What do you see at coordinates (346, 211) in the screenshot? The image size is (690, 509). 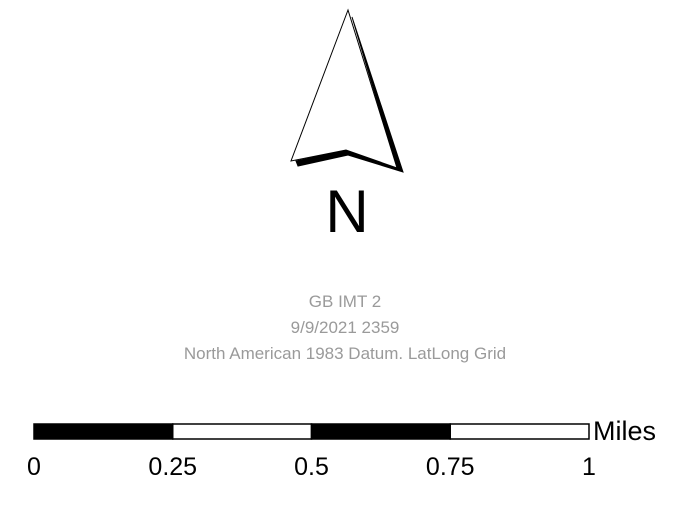 I see `north-letter: N` at bounding box center [346, 211].